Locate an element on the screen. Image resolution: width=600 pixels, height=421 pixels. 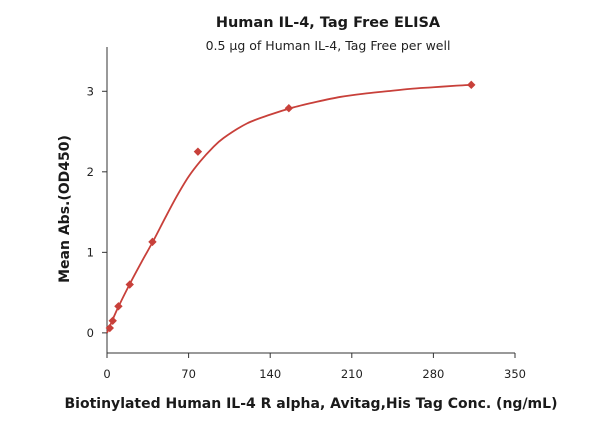
y-tick-label: 0 is located at coordinates (90, 333).